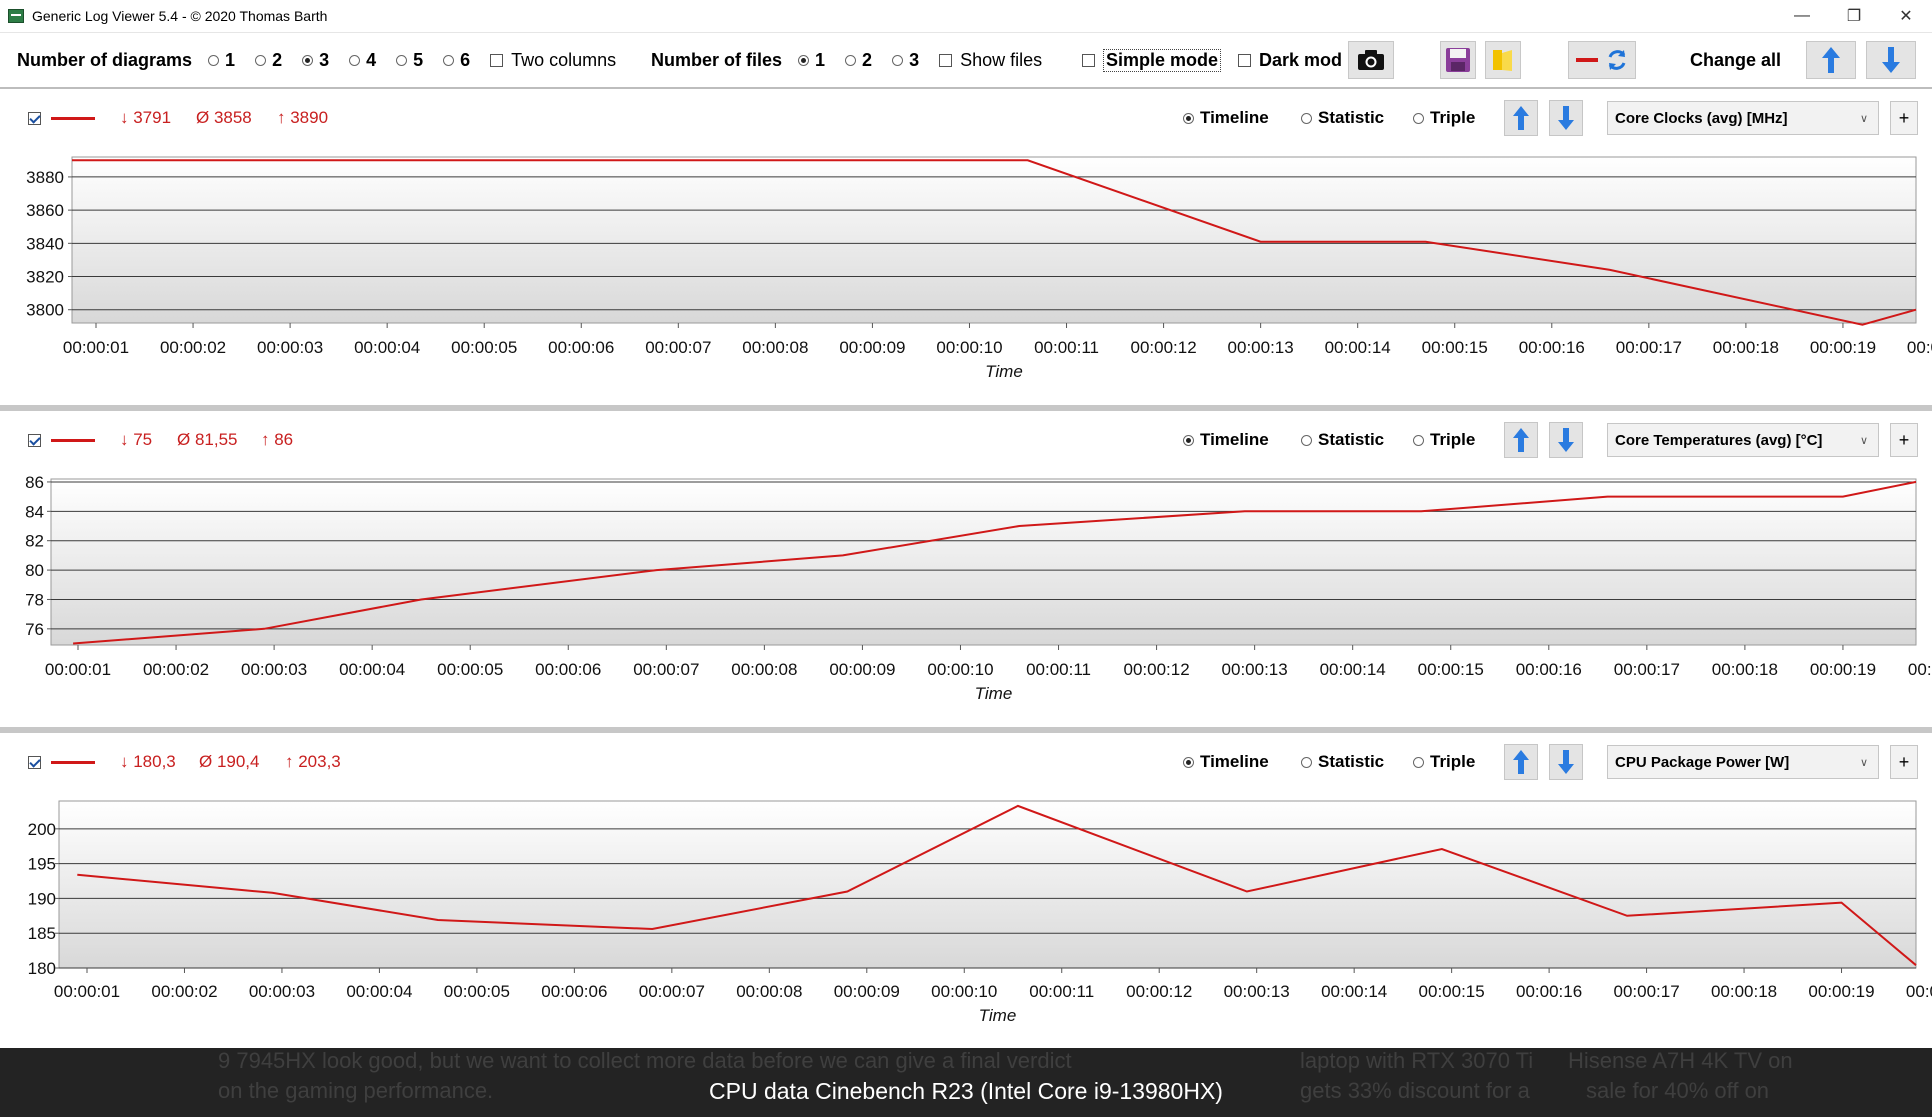 The width and height of the screenshot is (1932, 1117). What do you see at coordinates (1458, 60) in the screenshot?
I see `save-button` at bounding box center [1458, 60].